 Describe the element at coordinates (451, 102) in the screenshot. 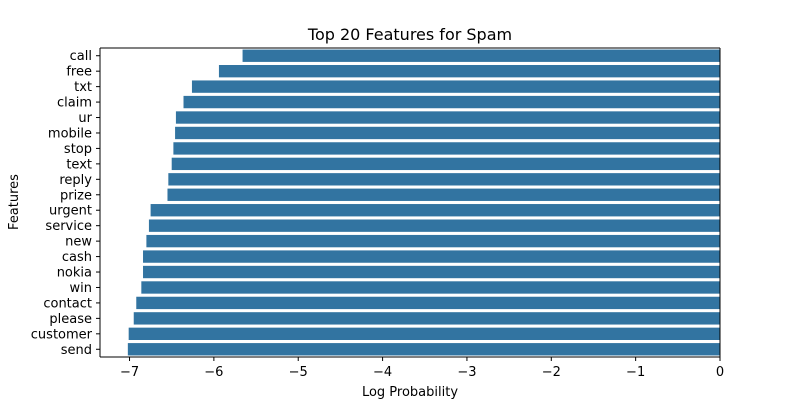

I see `bar-claim` at that location.